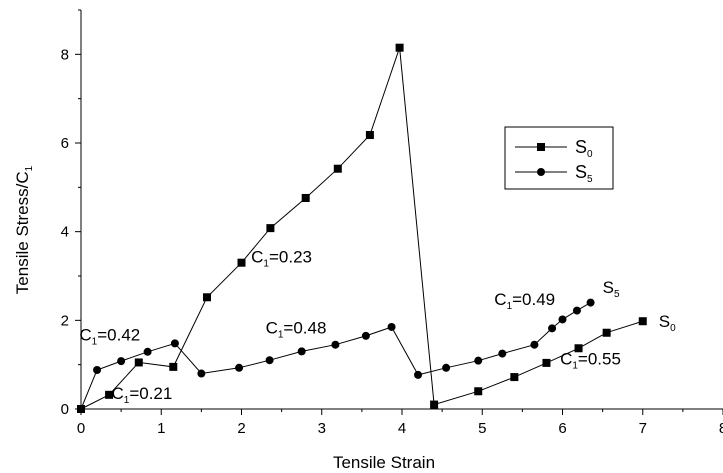  I want to click on y-axis-label-main: Tensile Stress/C, so click(22, 232).